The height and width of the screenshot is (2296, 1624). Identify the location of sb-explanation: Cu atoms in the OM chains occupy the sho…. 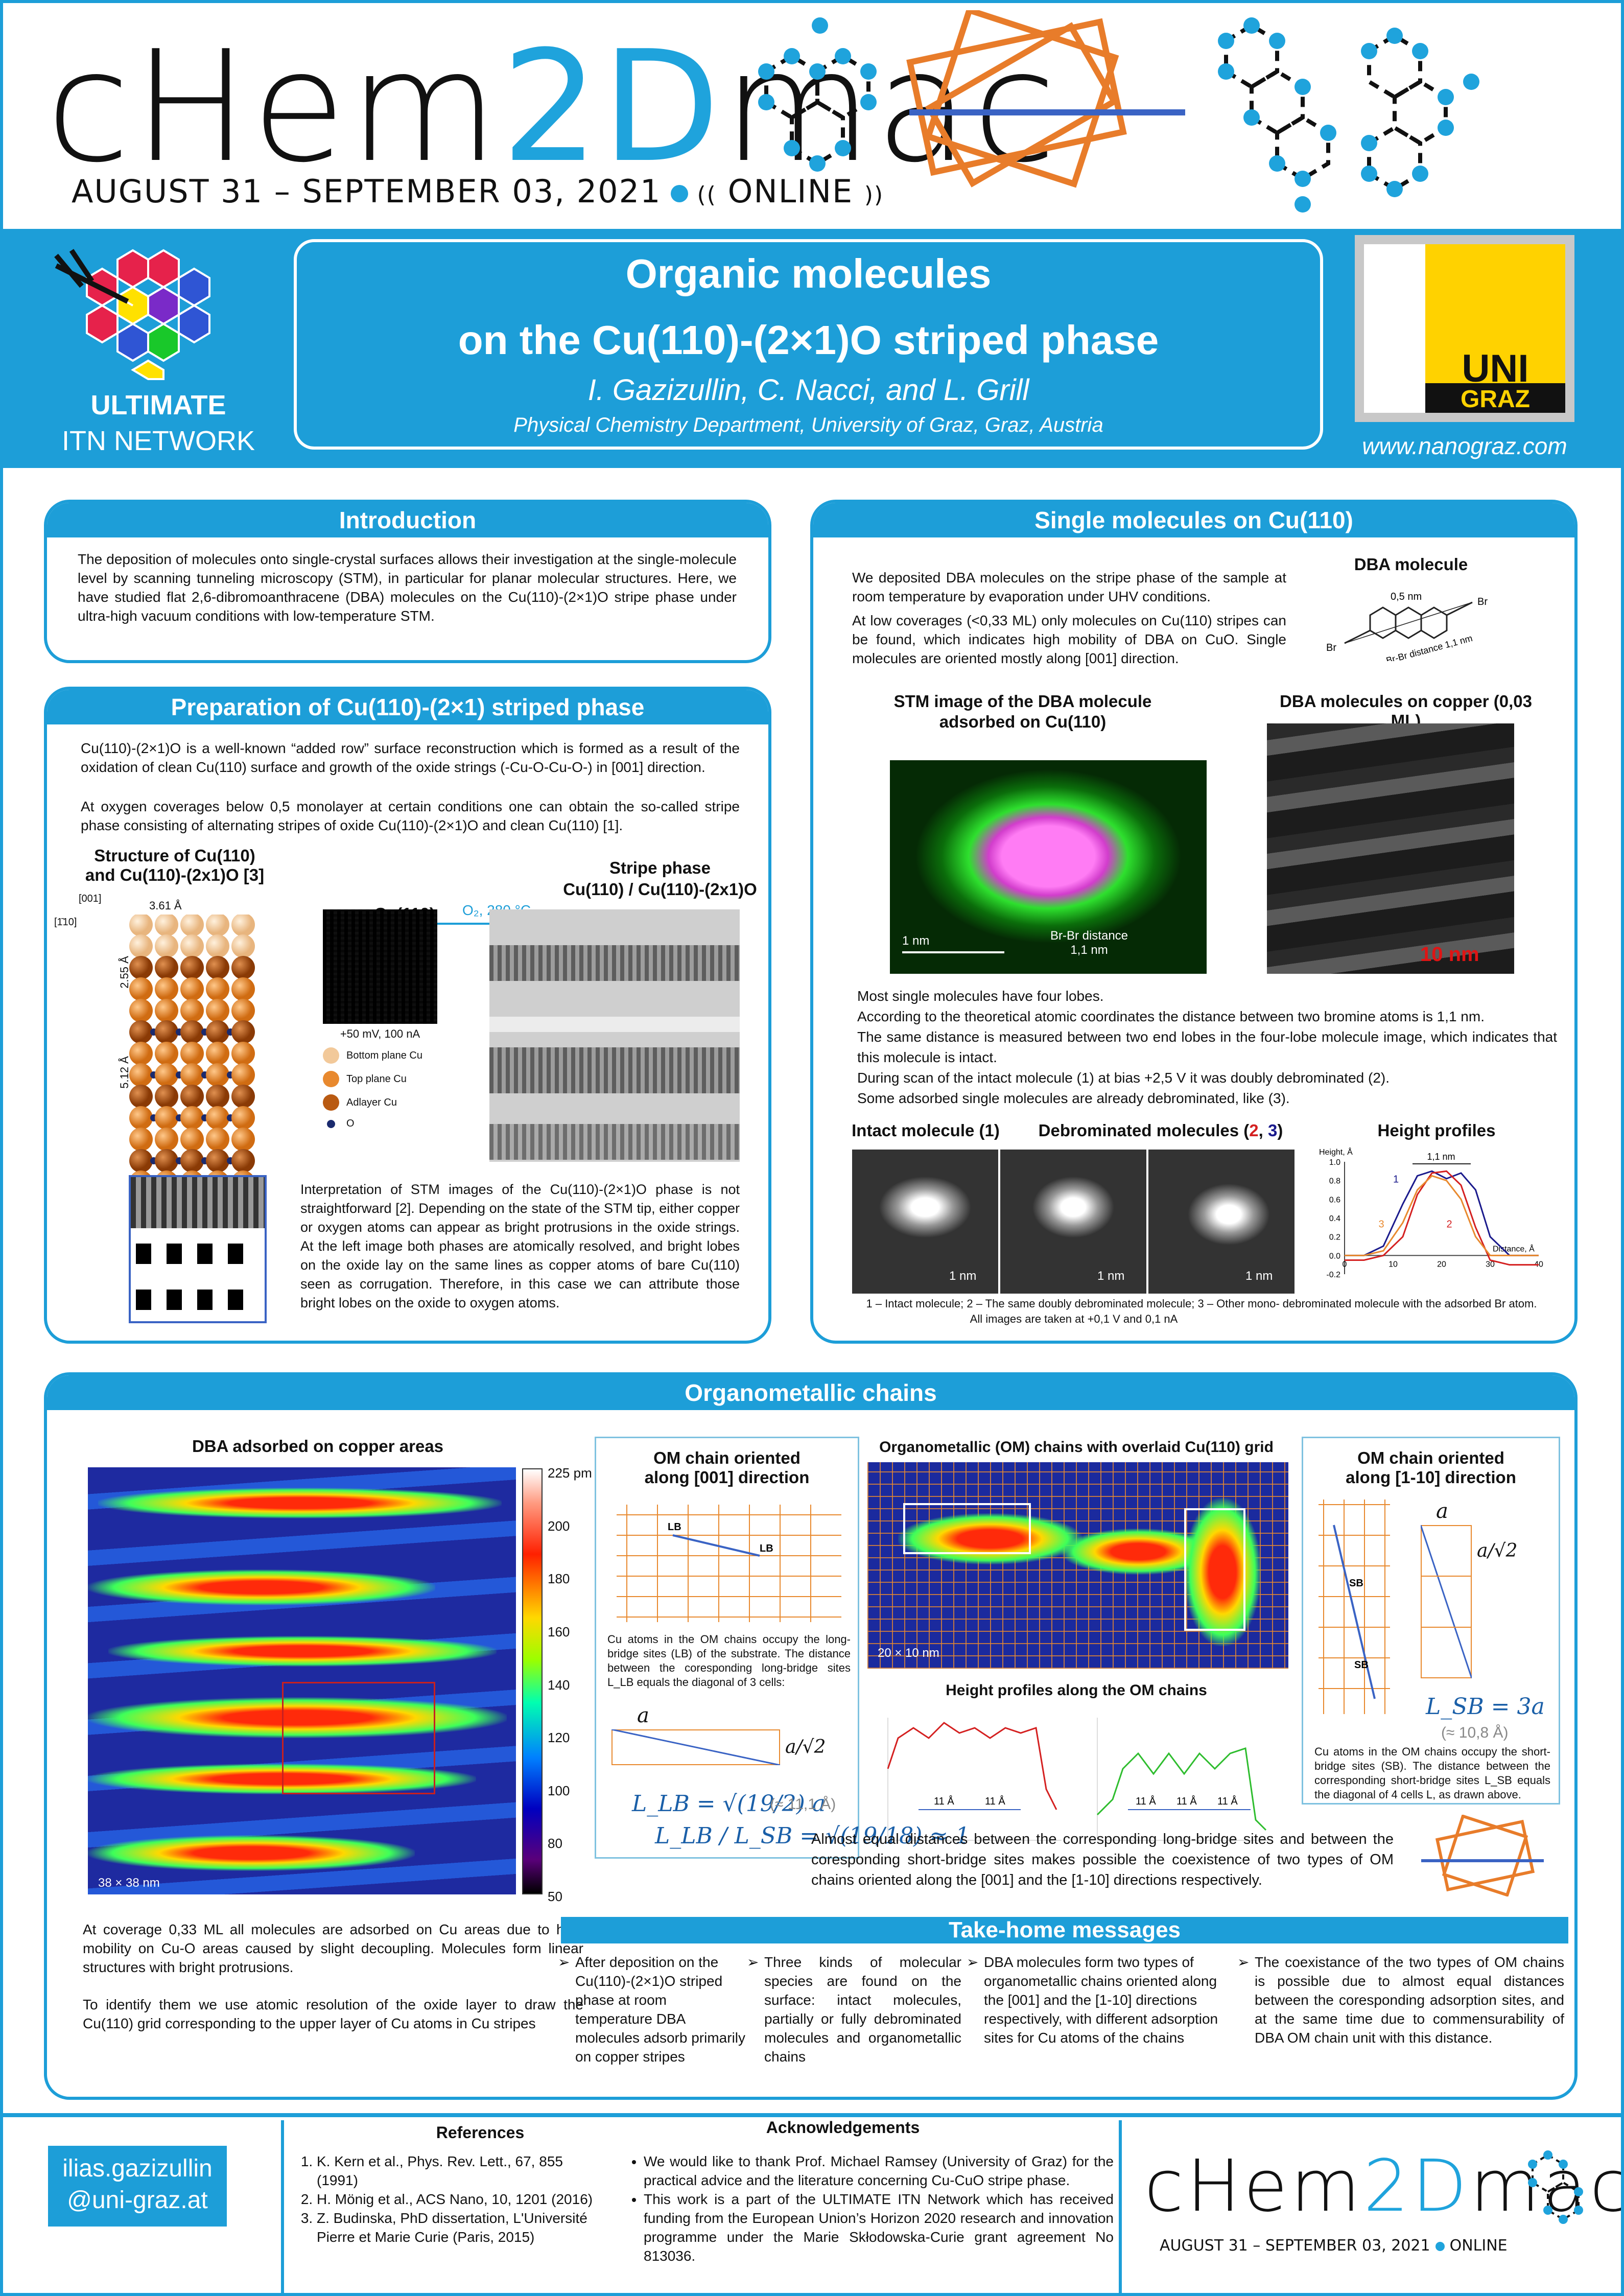
(1432, 1773).